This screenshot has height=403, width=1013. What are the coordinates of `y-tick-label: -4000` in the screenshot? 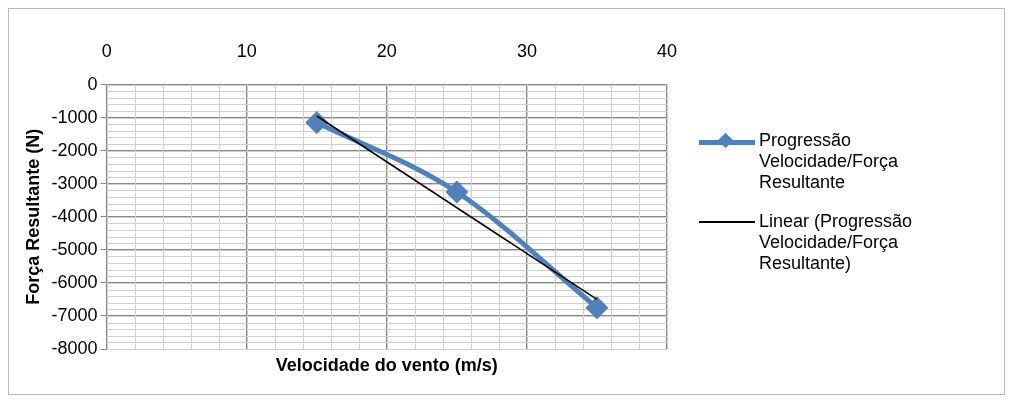 It's located at (74, 215).